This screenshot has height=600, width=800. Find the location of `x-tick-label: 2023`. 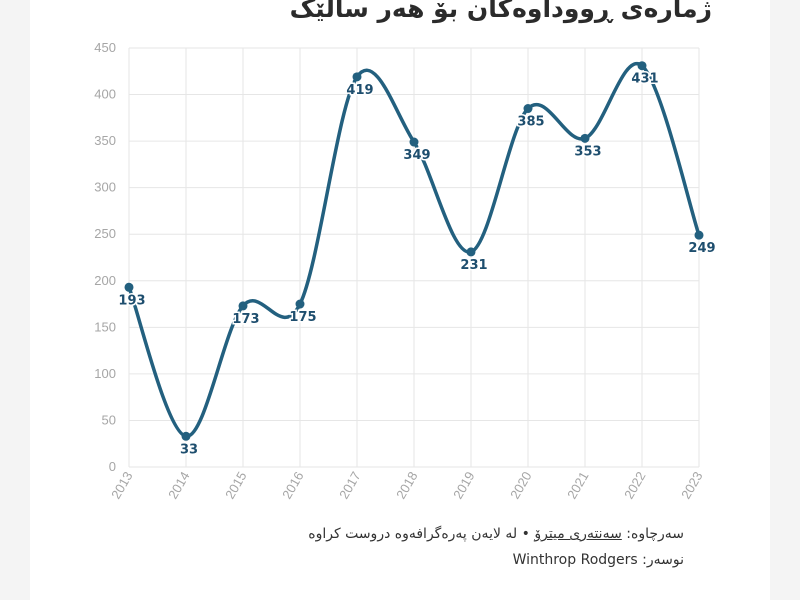

x-tick-label: 2023 is located at coordinates (691, 485).